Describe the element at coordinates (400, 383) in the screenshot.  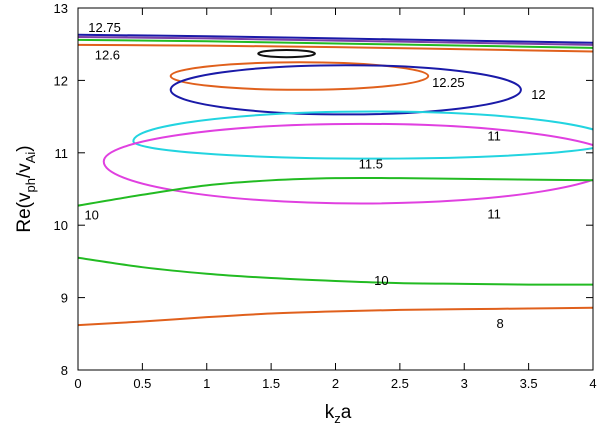
I see `x-tick-label: 2.5` at that location.